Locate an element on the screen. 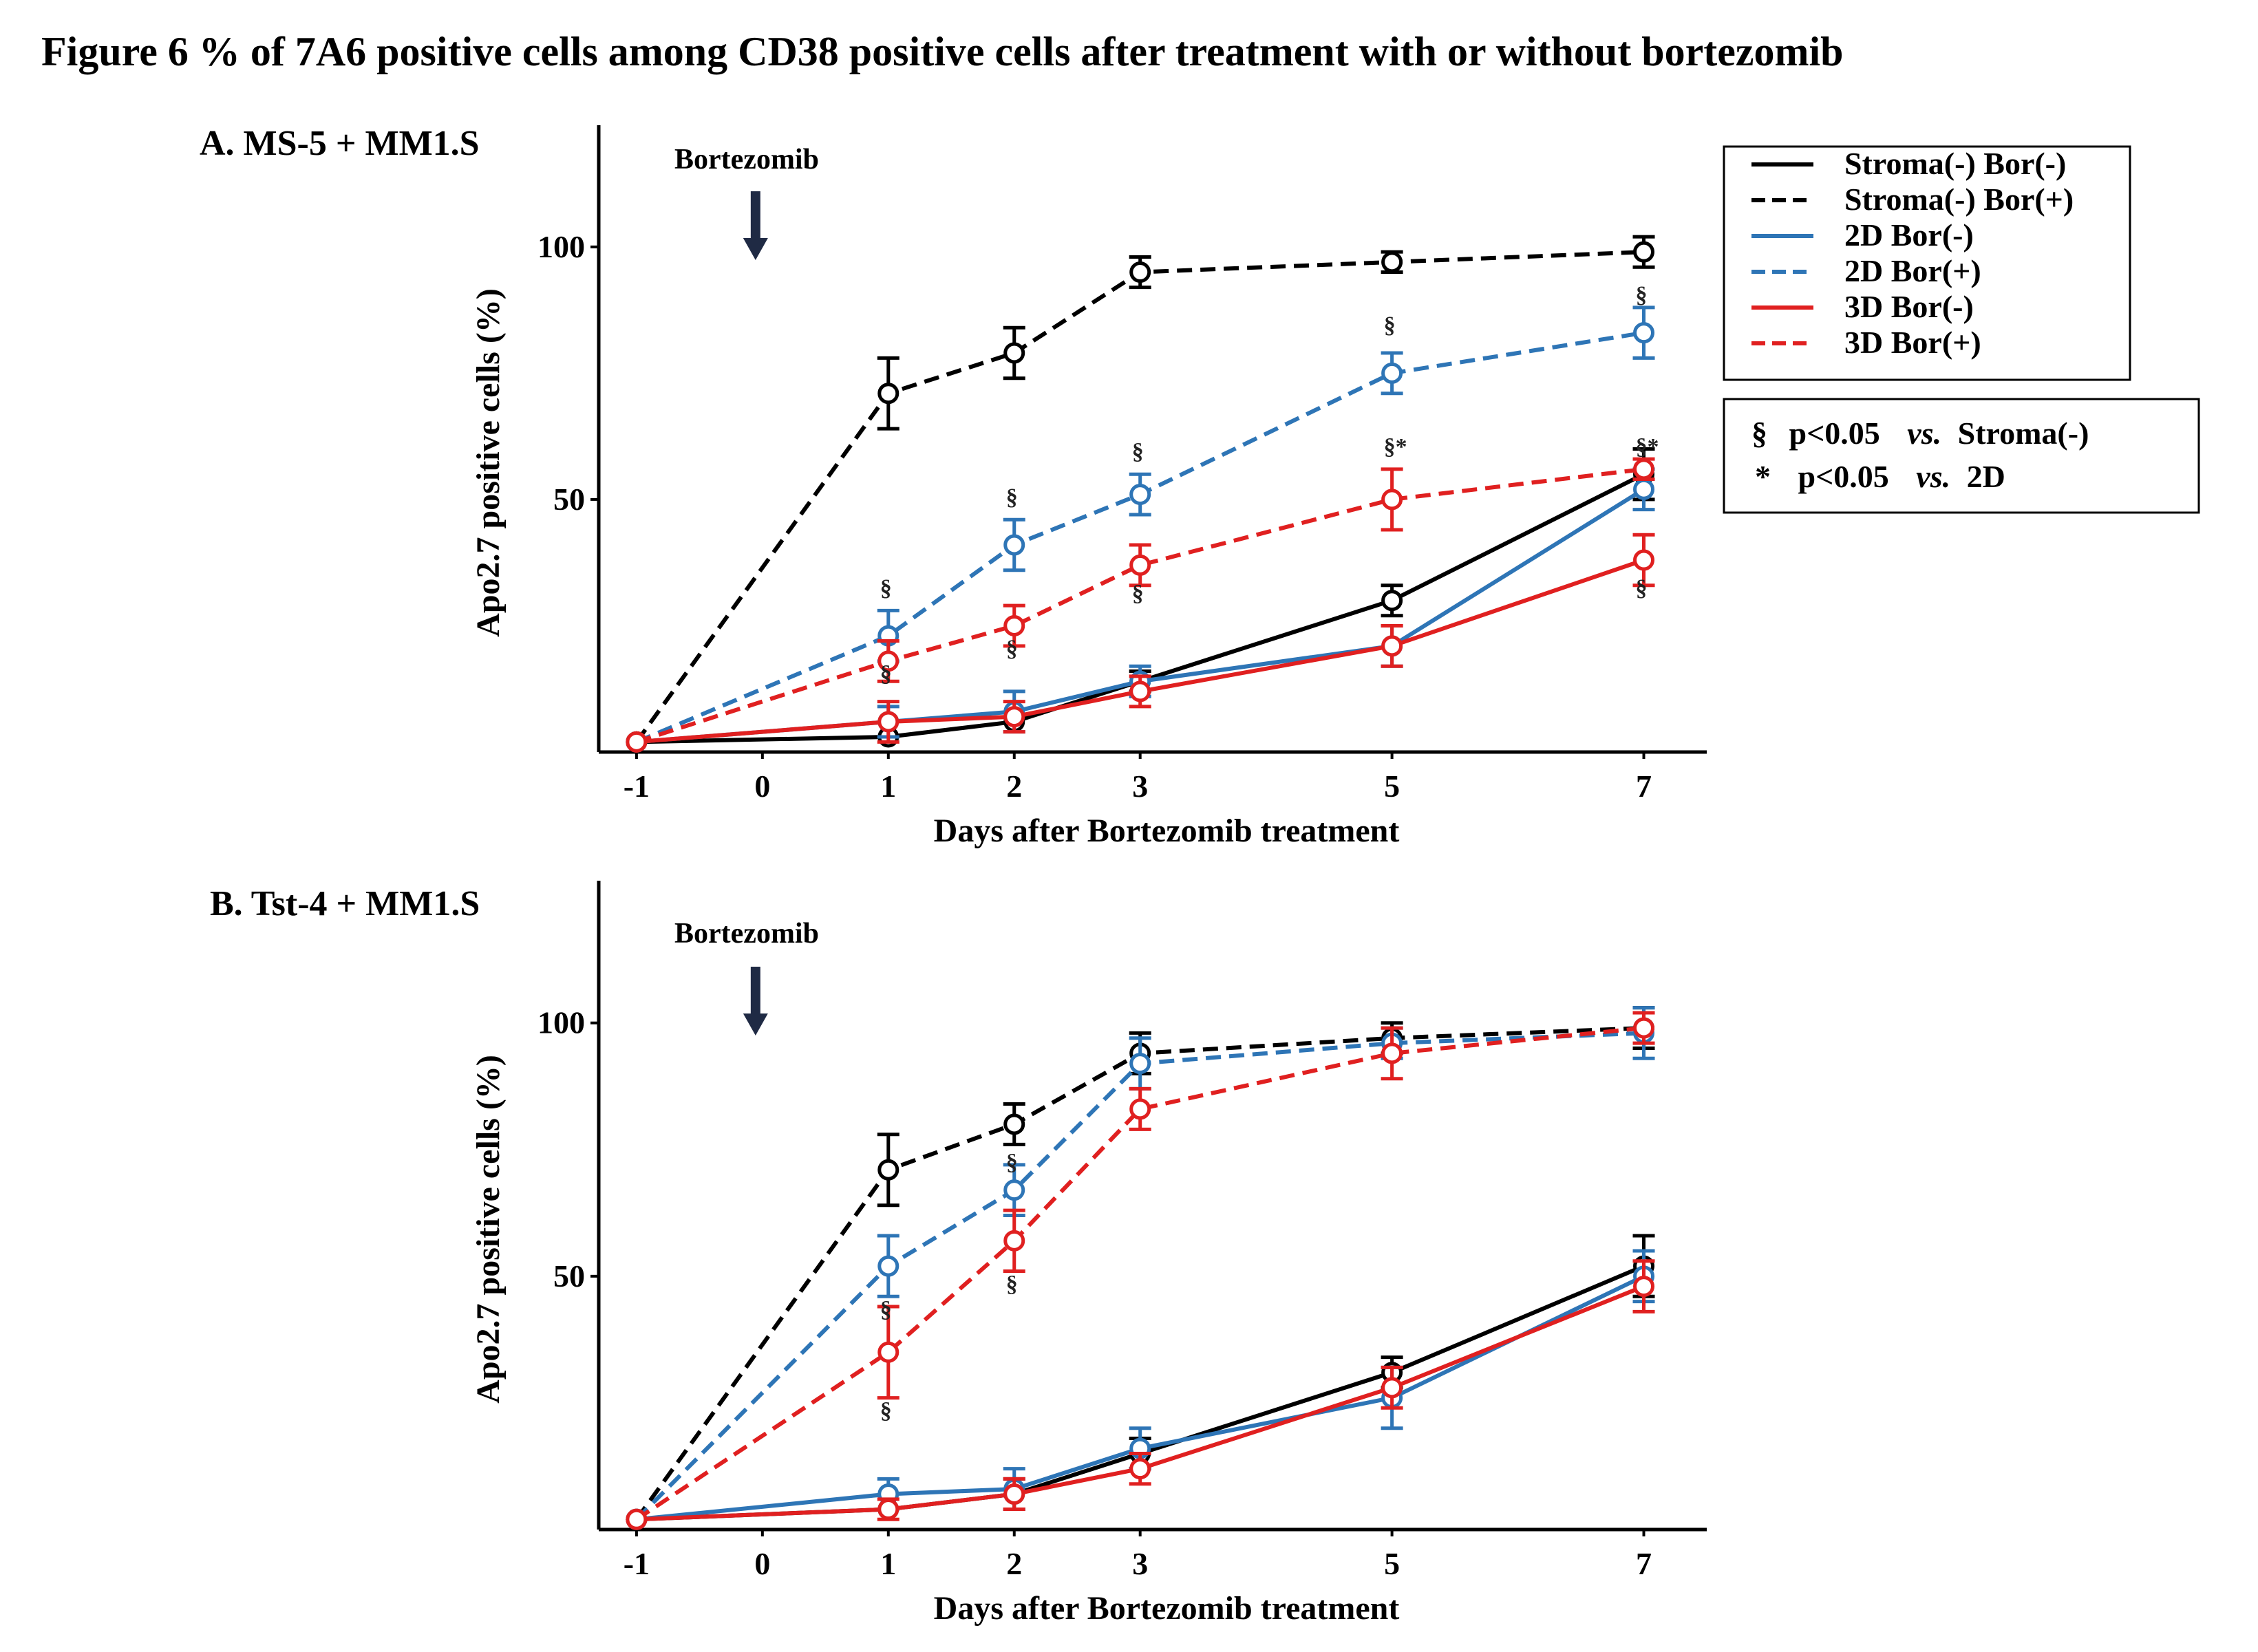 This screenshot has width=2258, height=1652. significance-frame is located at coordinates (1962, 456).